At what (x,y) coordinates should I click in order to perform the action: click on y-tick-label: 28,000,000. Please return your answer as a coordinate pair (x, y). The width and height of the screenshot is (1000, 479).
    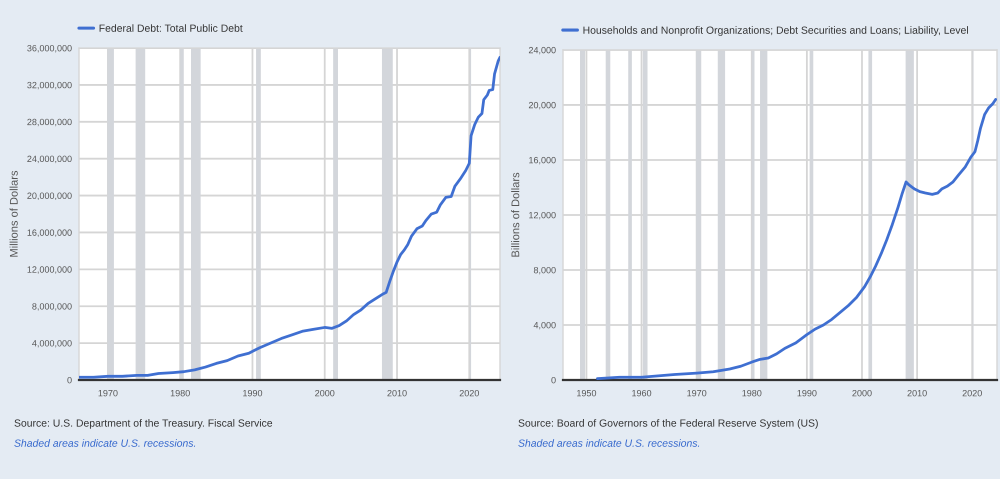
    Looking at the image, I should click on (49, 122).